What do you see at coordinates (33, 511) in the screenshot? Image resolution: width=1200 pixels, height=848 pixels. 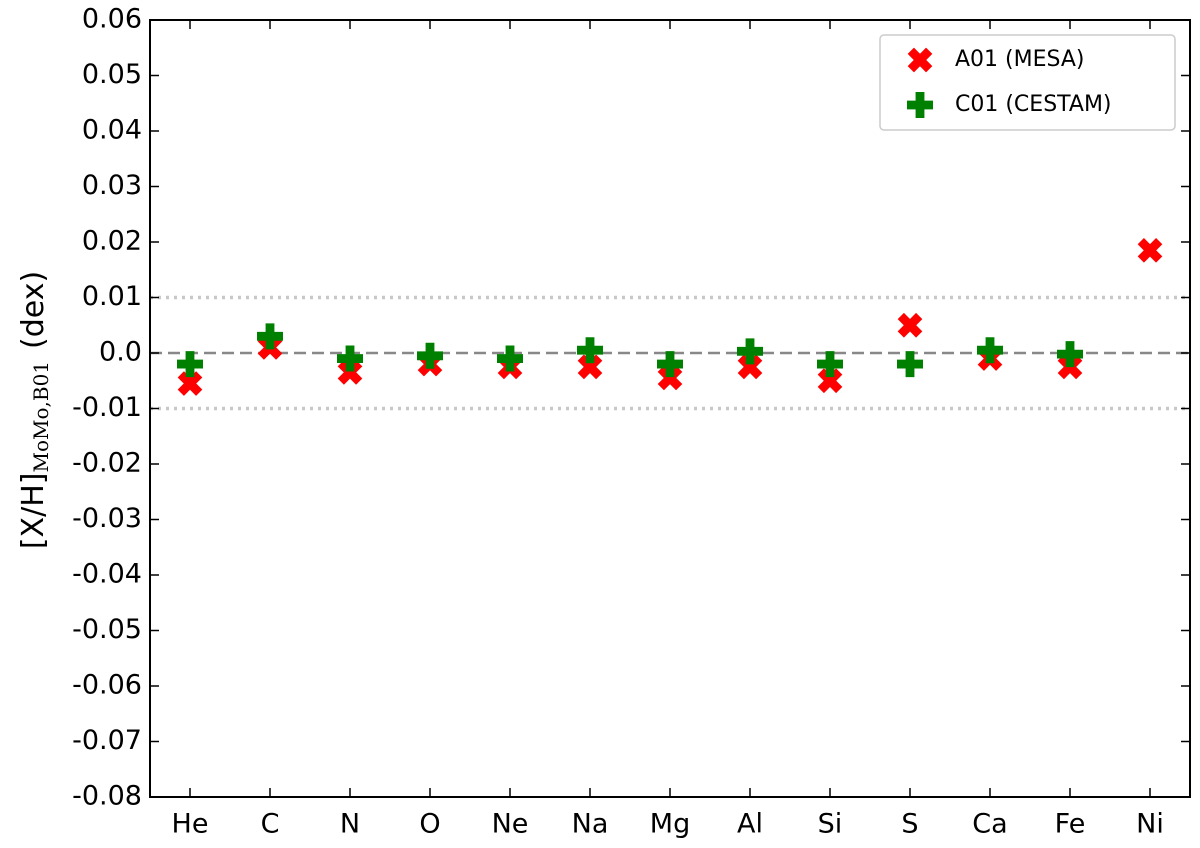 I see `y-label-main: [X/H]` at bounding box center [33, 511].